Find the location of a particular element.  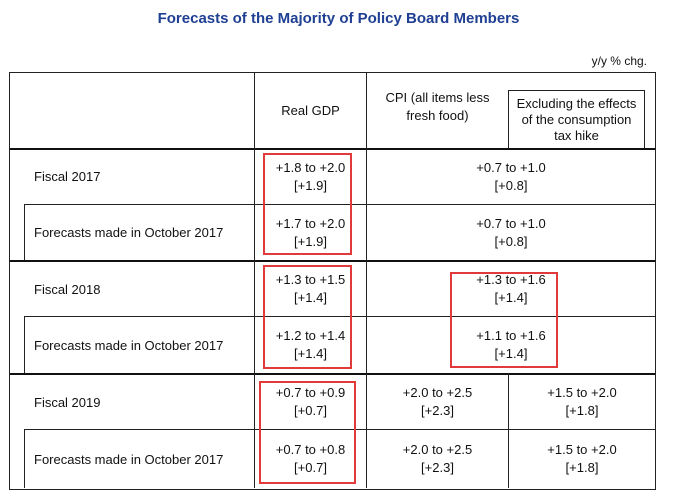

gdp-cell: +1.3 to +1.5 [+1.4] is located at coordinates (310, 289).